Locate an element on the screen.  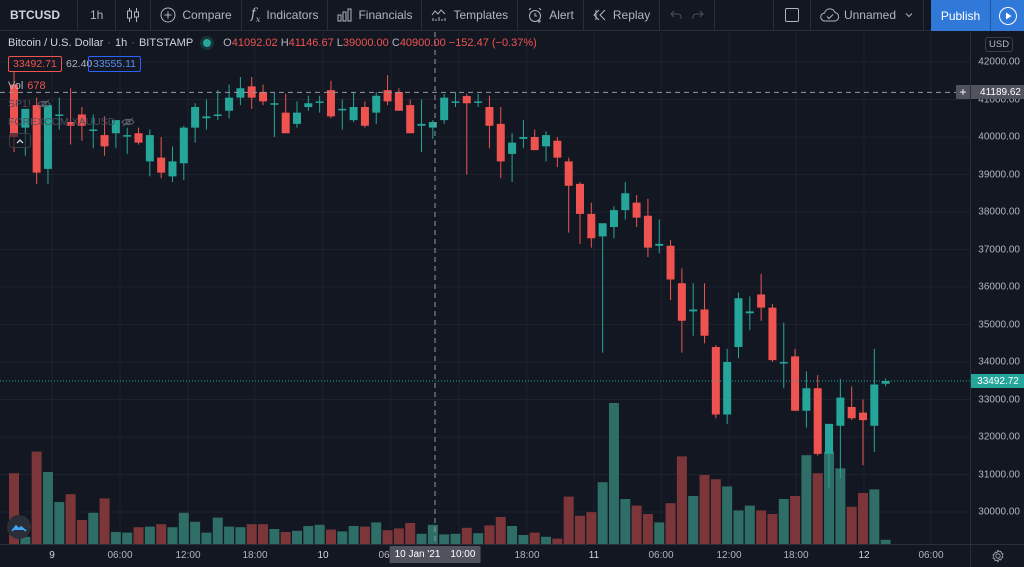
volume-legend: Vol 678 is located at coordinates (27, 86).